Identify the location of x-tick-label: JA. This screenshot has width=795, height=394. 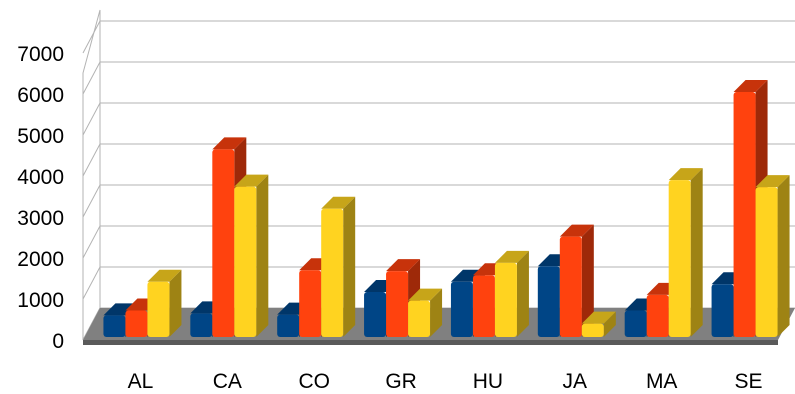
(575, 381).